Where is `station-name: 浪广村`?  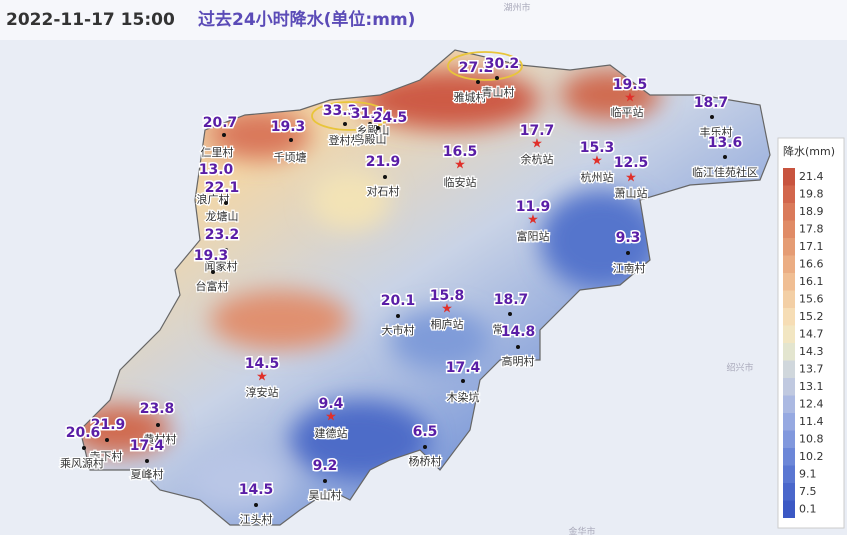
station-name: 浪广村 is located at coordinates (213, 199).